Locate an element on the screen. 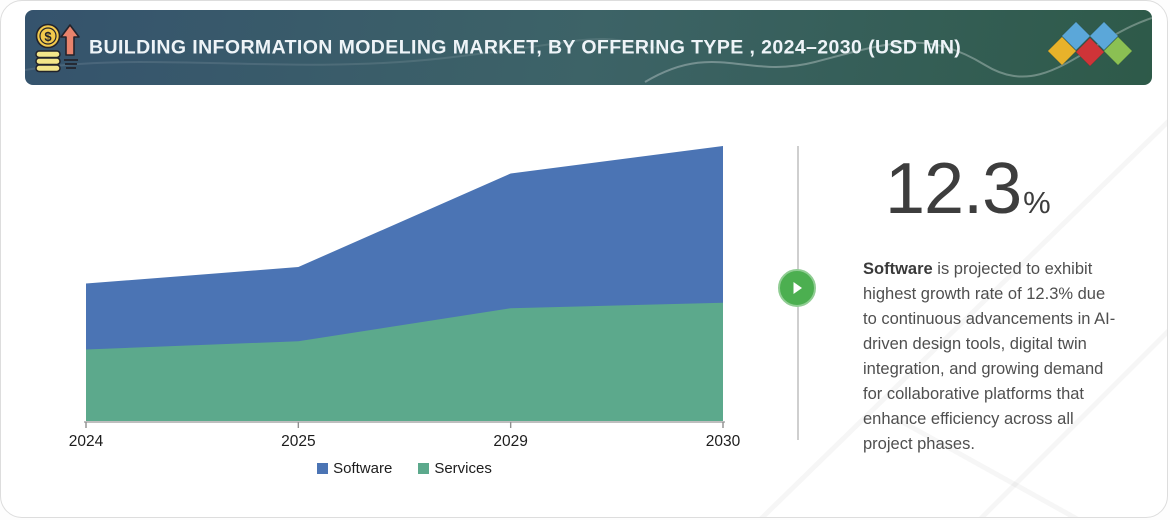 This screenshot has height=520, width=1170. legend-swatch-services is located at coordinates (424, 468).